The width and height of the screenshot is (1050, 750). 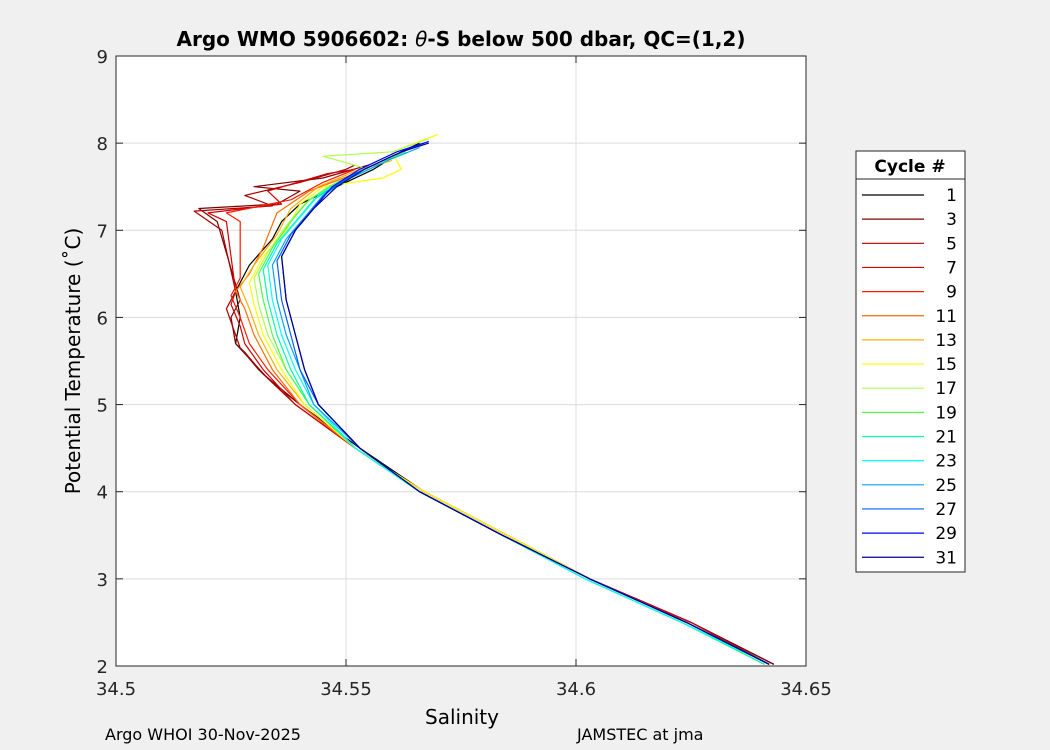 What do you see at coordinates (946, 317) in the screenshot?
I see `legend-label: 11` at bounding box center [946, 317].